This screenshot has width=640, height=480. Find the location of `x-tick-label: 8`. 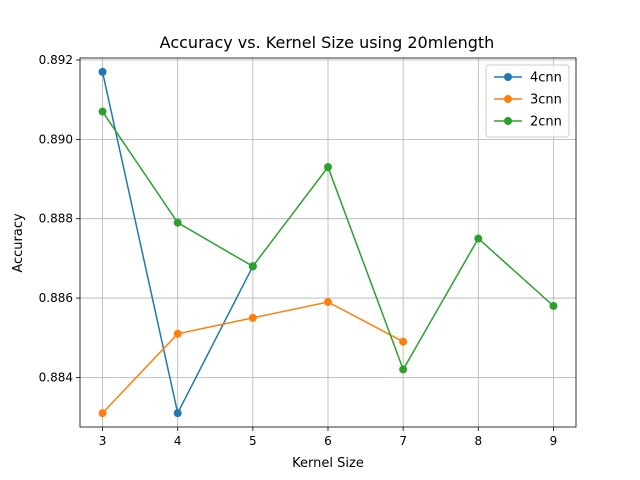

x-tick-label: 8 is located at coordinates (478, 441).